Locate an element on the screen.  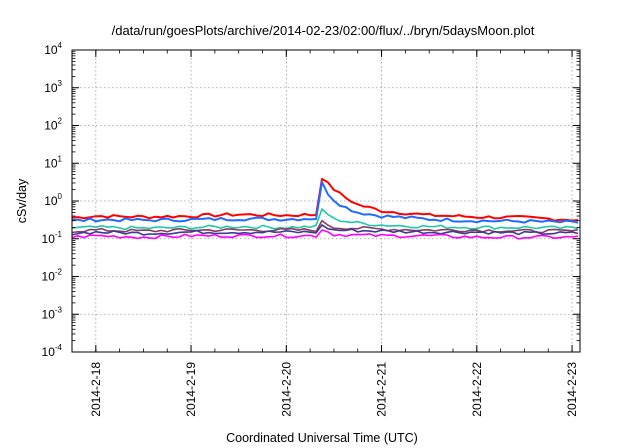
y-tick-label: 10⁻⁴ is located at coordinates (52, 351).